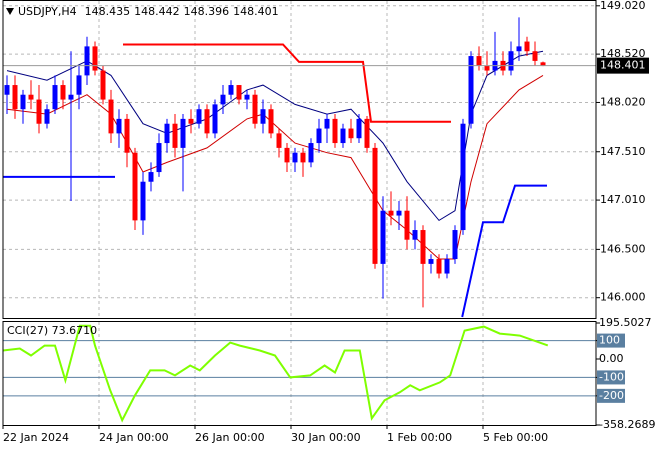 The image size is (660, 450). I want to click on y-tick-label: 100, so click(609, 340).